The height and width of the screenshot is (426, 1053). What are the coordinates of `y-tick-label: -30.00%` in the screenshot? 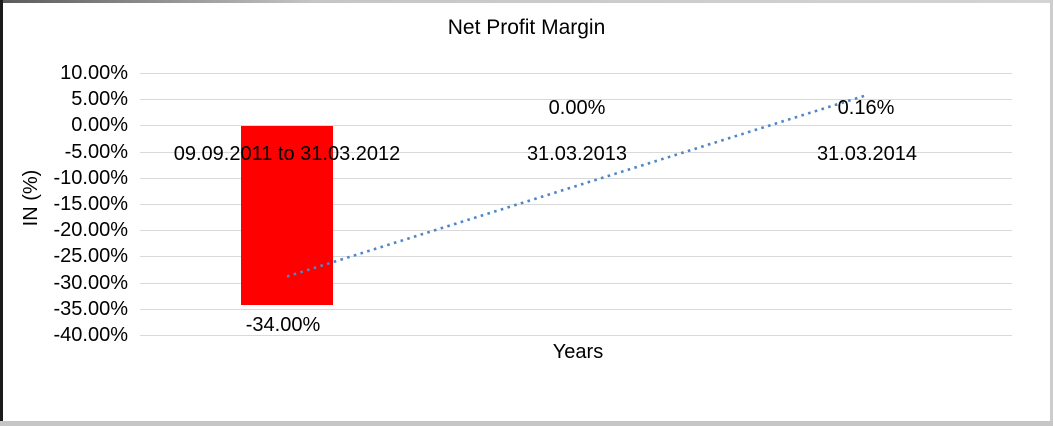 It's located at (91, 283).